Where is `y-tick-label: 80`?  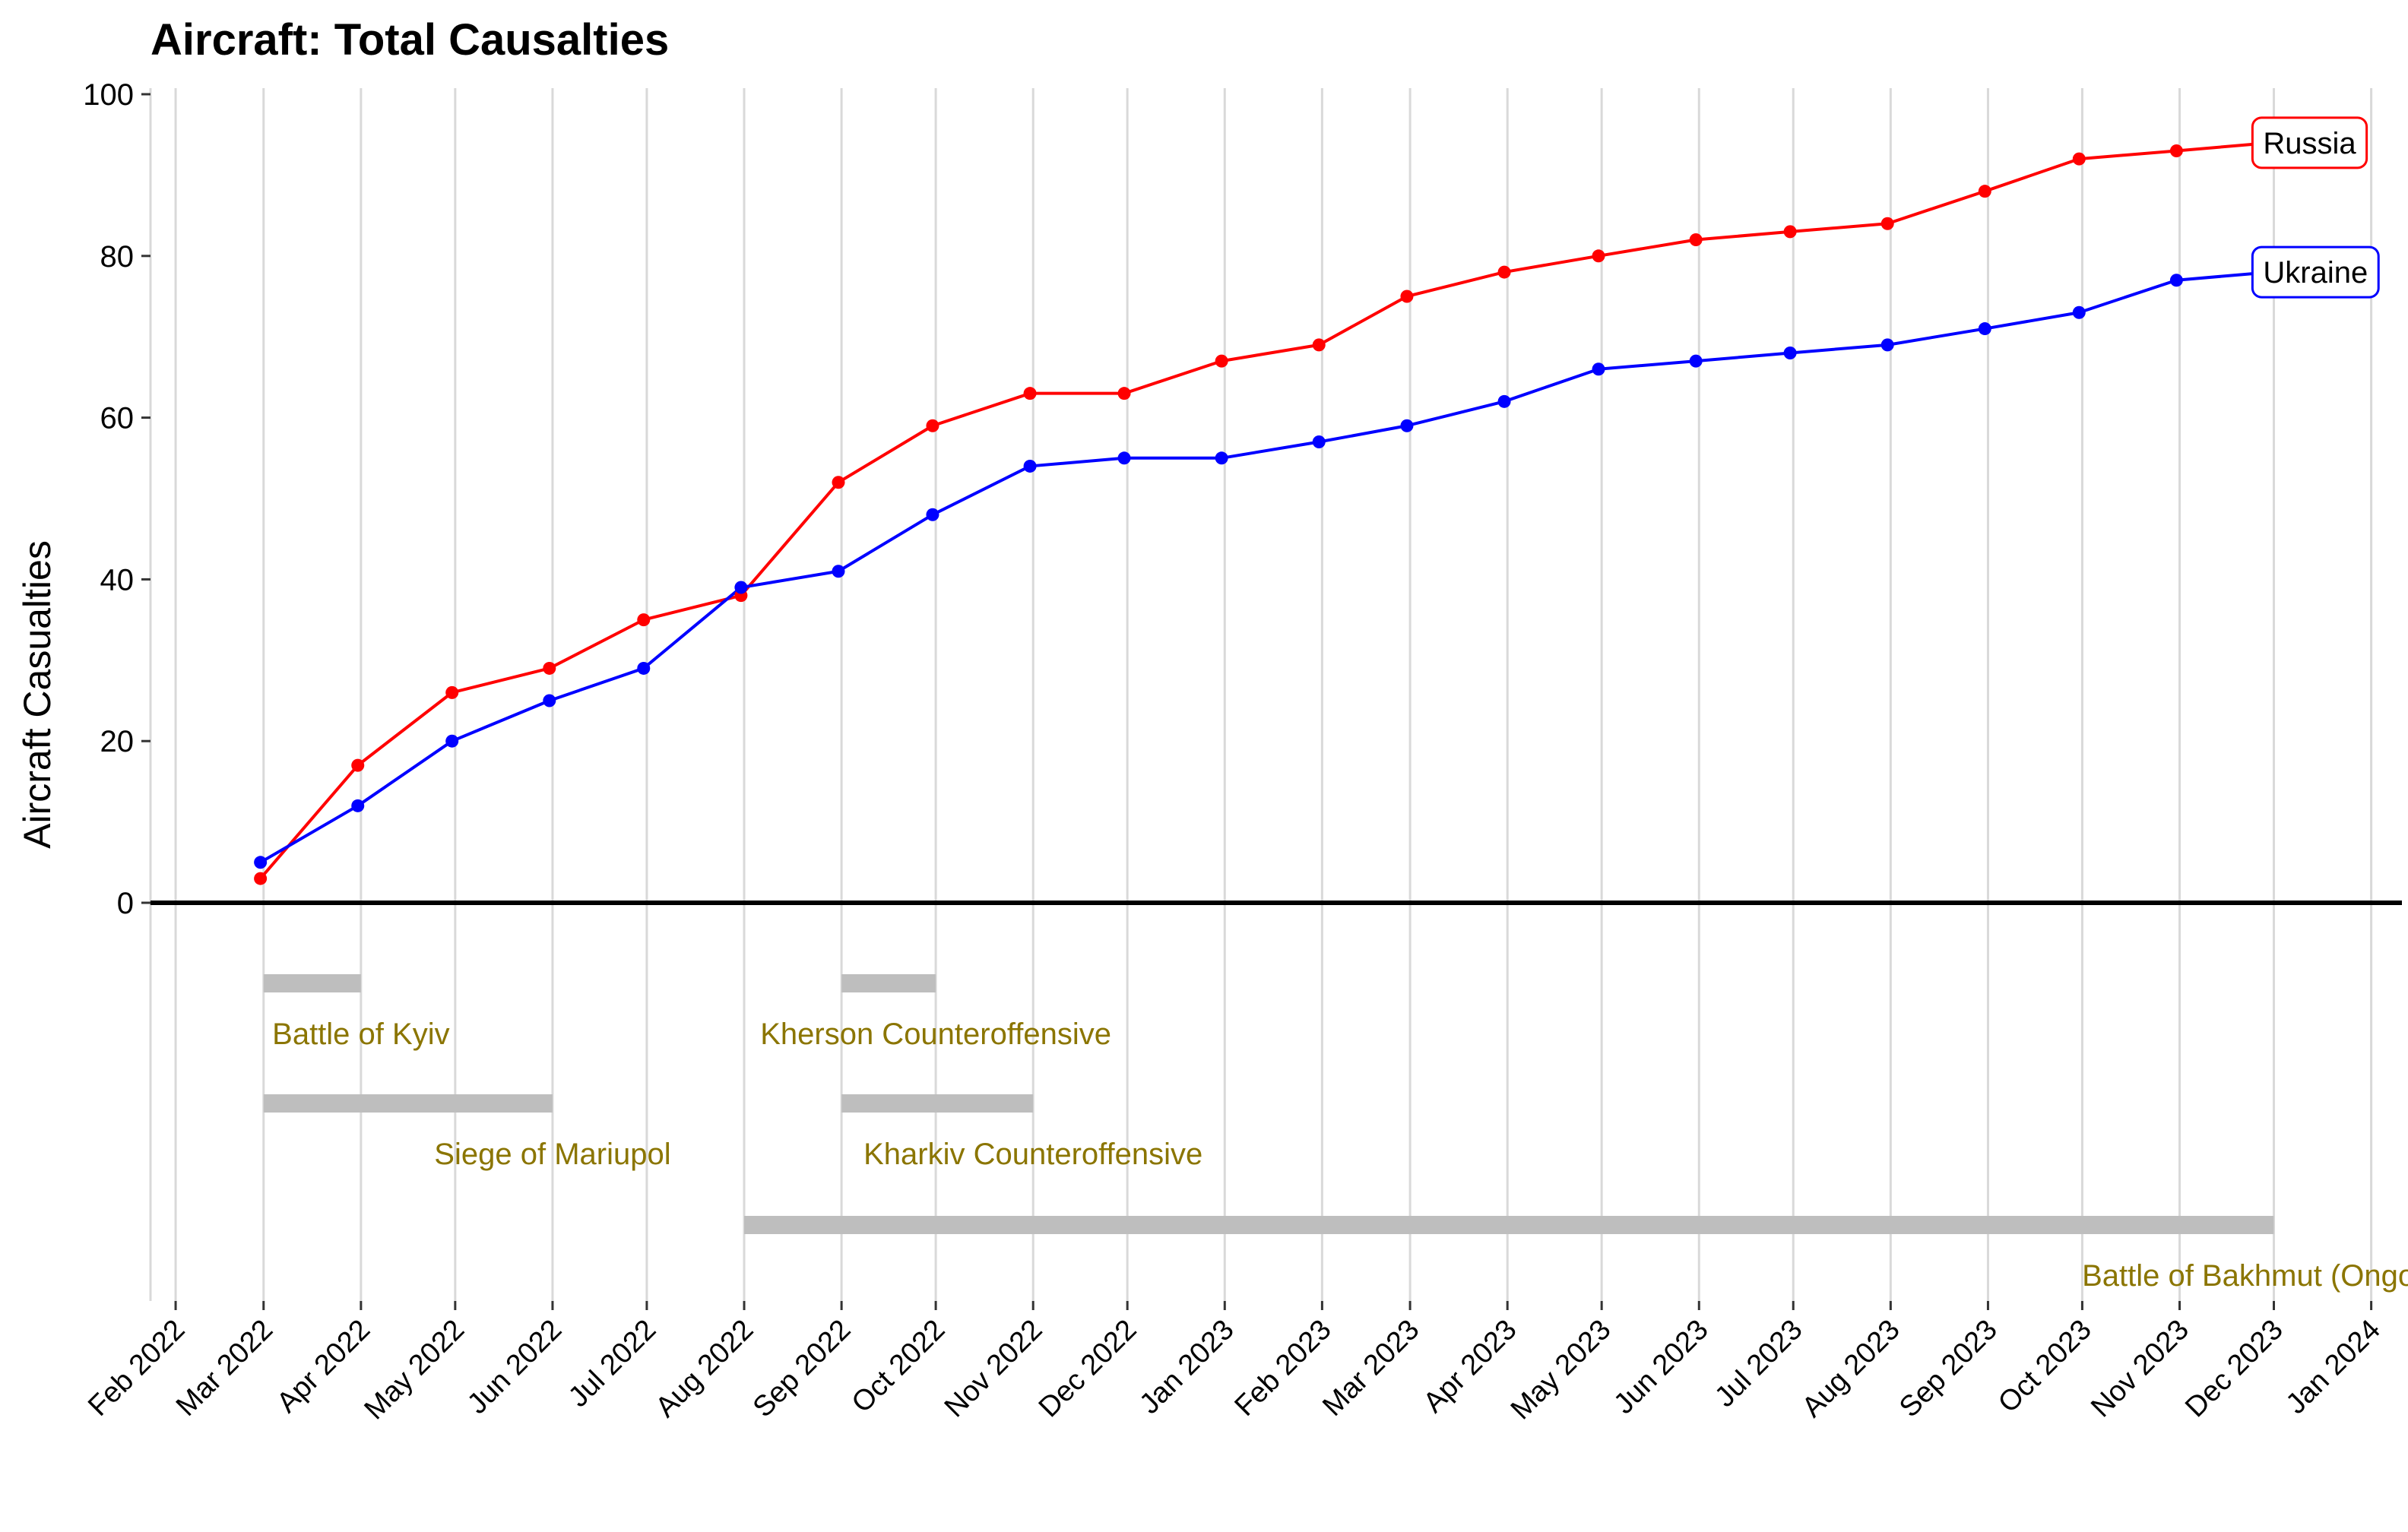
y-tick-label: 80 is located at coordinates (117, 257).